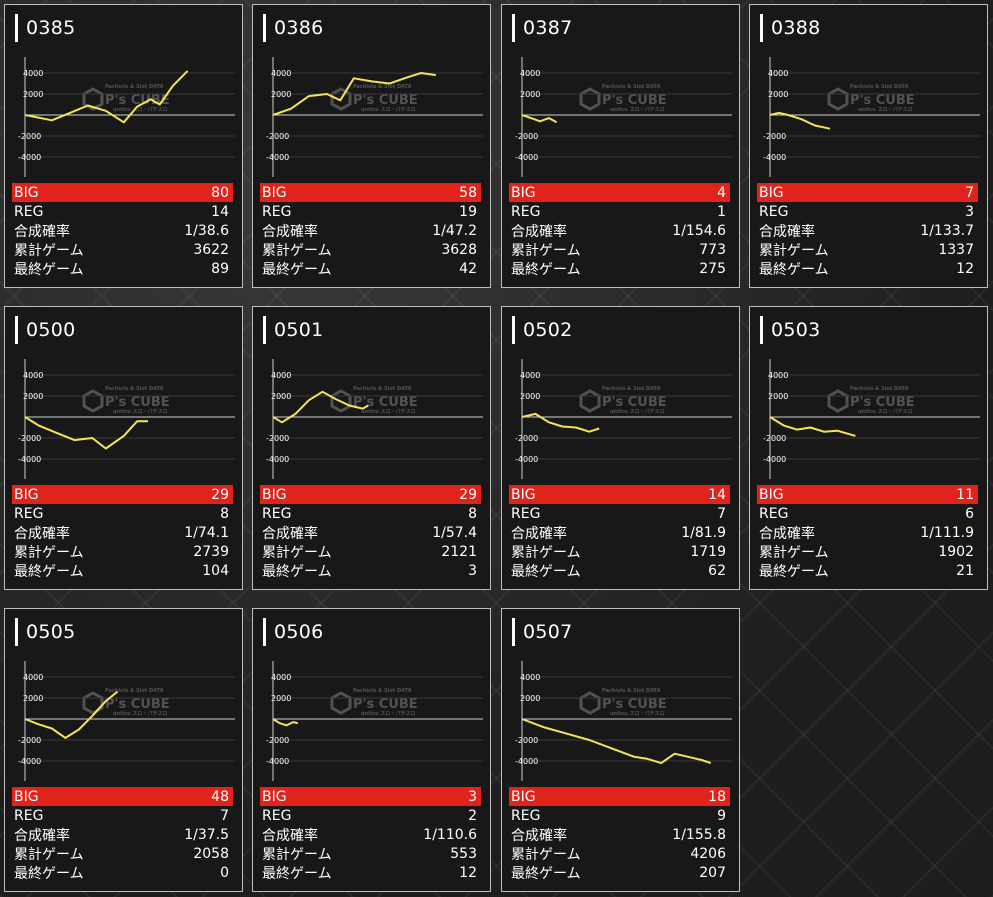  What do you see at coordinates (122, 570) in the screenshot?
I see `last-game-row: 最終ゲーム 104` at bounding box center [122, 570].